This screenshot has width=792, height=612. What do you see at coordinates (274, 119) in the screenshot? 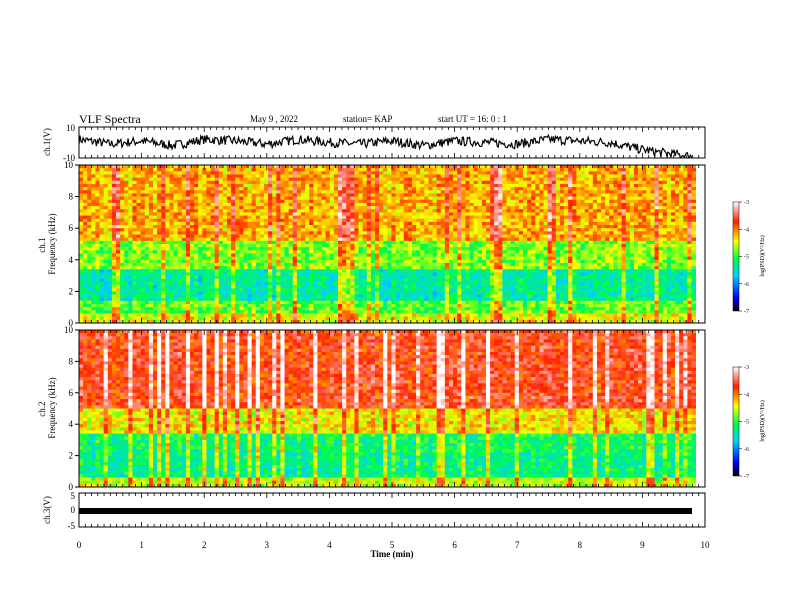
I see `date-label: May 9 , 2022` at bounding box center [274, 119].